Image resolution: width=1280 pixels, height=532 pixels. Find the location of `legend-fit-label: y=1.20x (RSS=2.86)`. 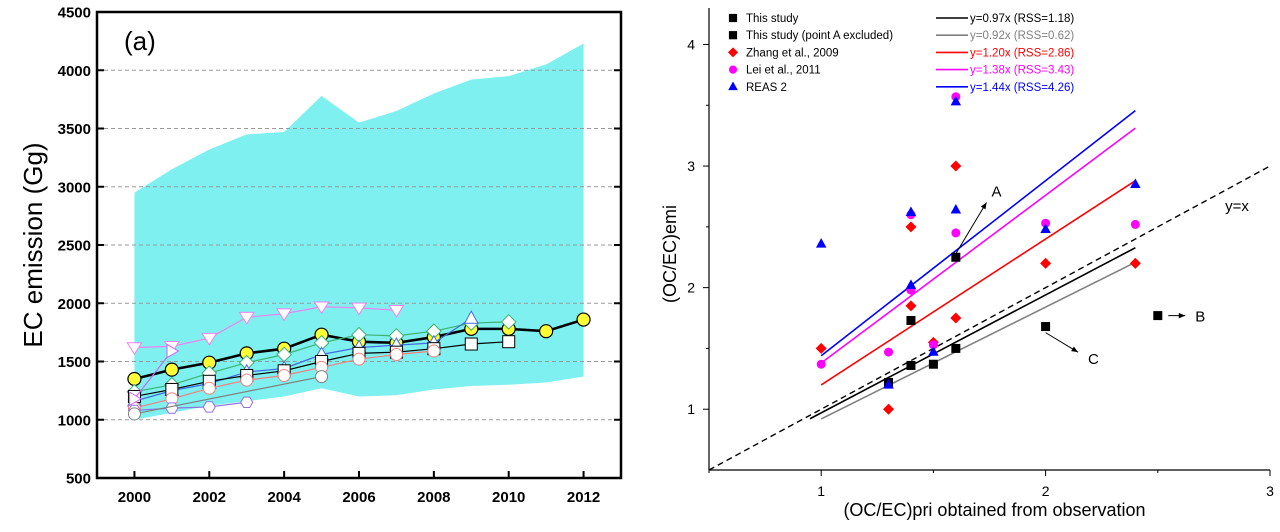

legend-fit-label: y=1.20x (RSS=2.86) is located at coordinates (1022, 53).